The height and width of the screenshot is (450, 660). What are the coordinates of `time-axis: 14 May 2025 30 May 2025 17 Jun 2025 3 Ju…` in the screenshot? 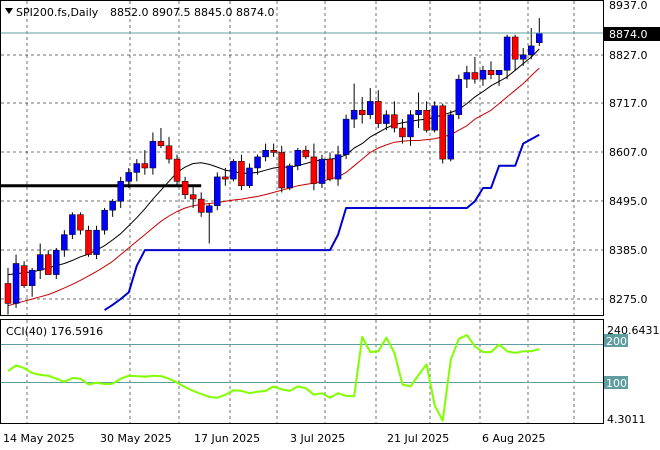 It's located at (274, 438).